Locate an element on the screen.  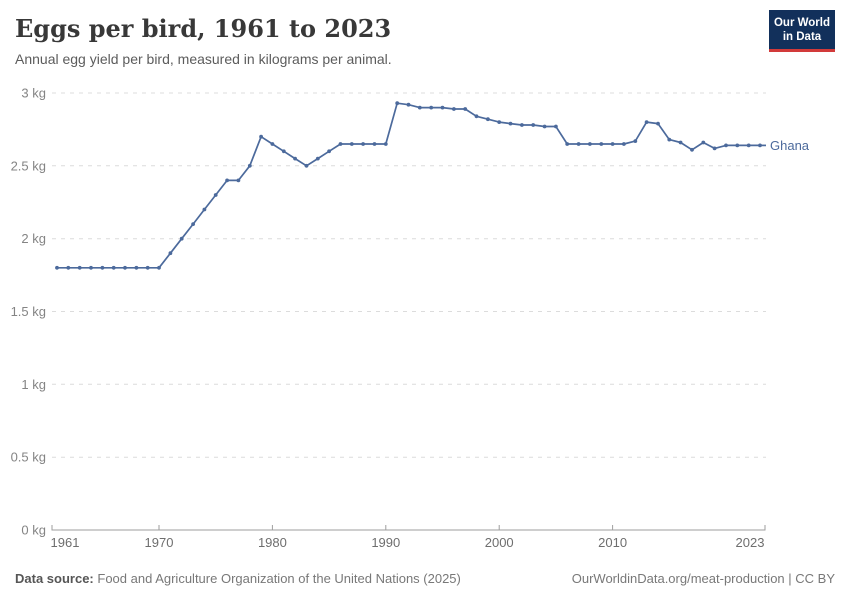
y-axis-label: 2 kg is located at coordinates (33, 238).